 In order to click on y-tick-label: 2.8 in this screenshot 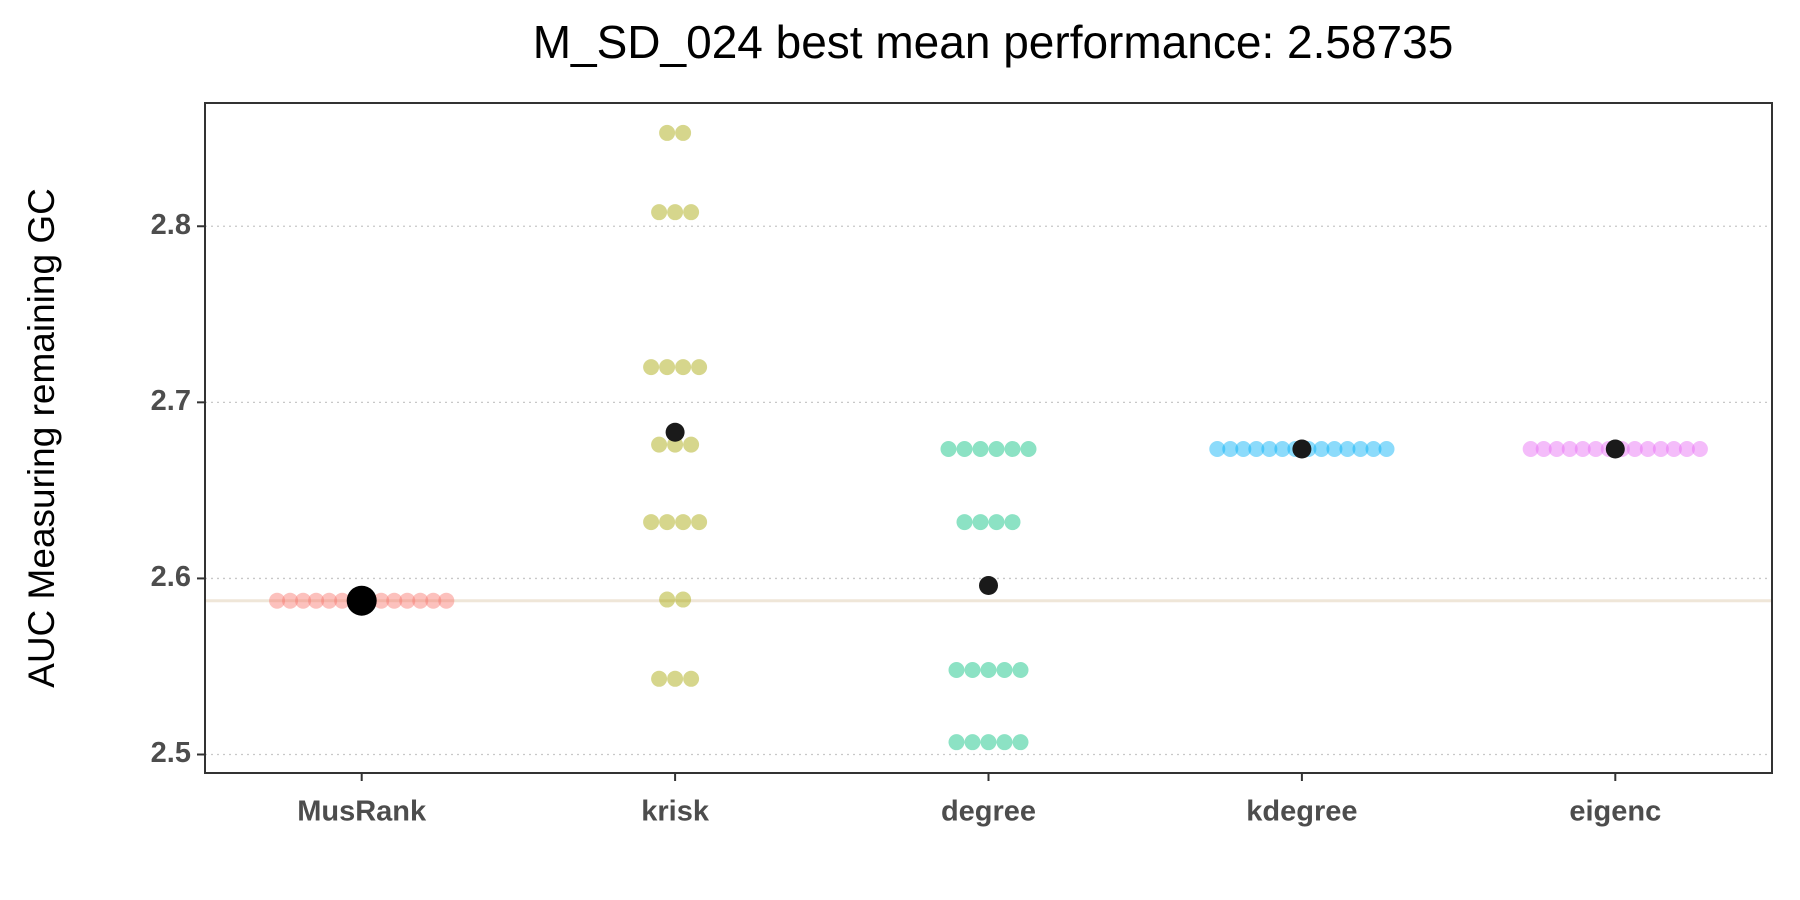, I will do `click(171, 225)`.